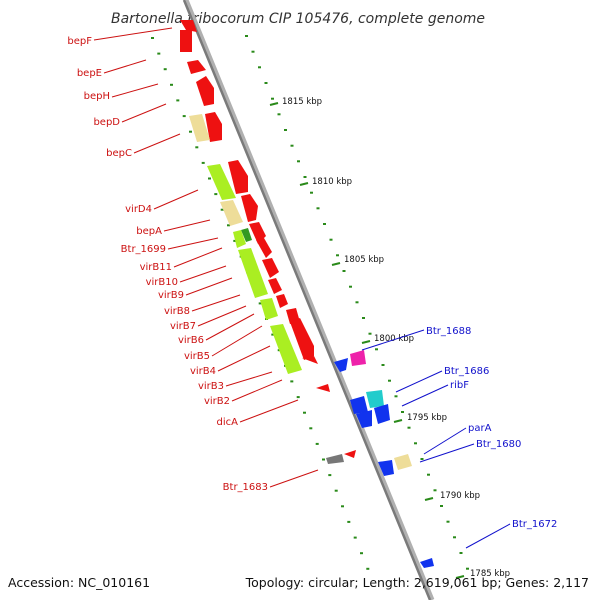 The image size is (600, 600). I want to click on gene-label-virB10: virB10, so click(162, 282).